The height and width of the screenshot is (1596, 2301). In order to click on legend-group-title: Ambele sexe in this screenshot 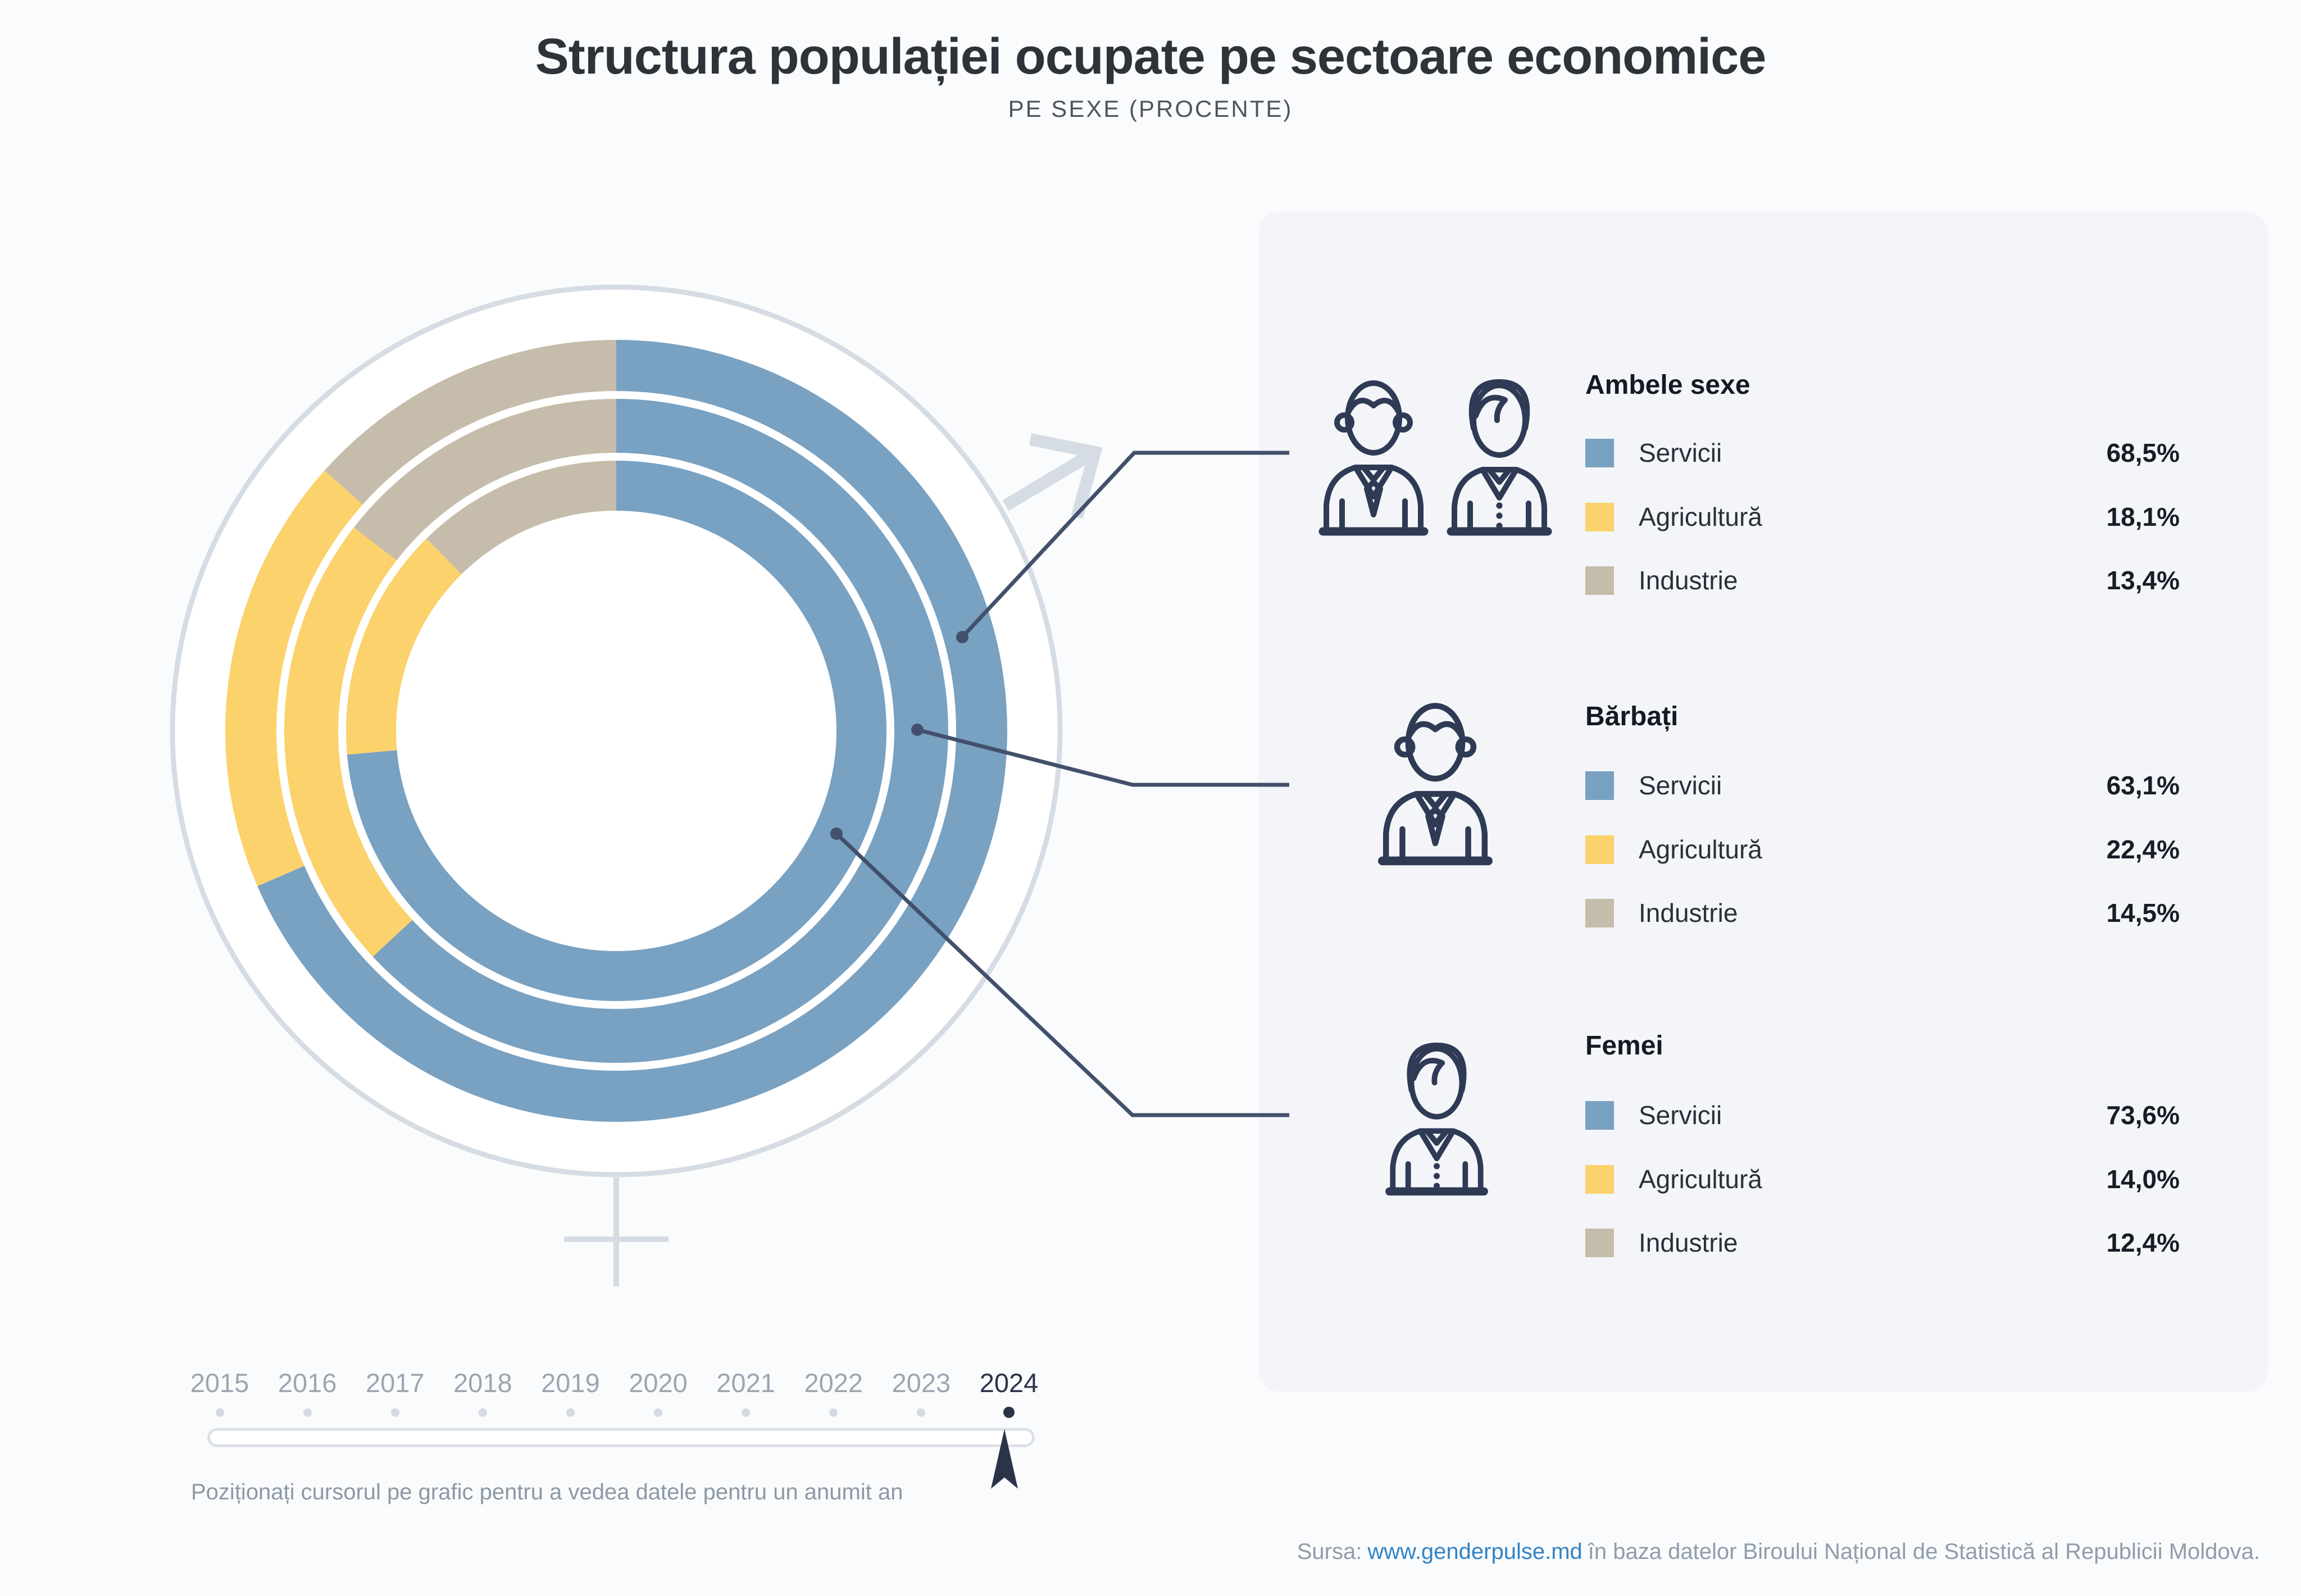, I will do `click(1668, 385)`.